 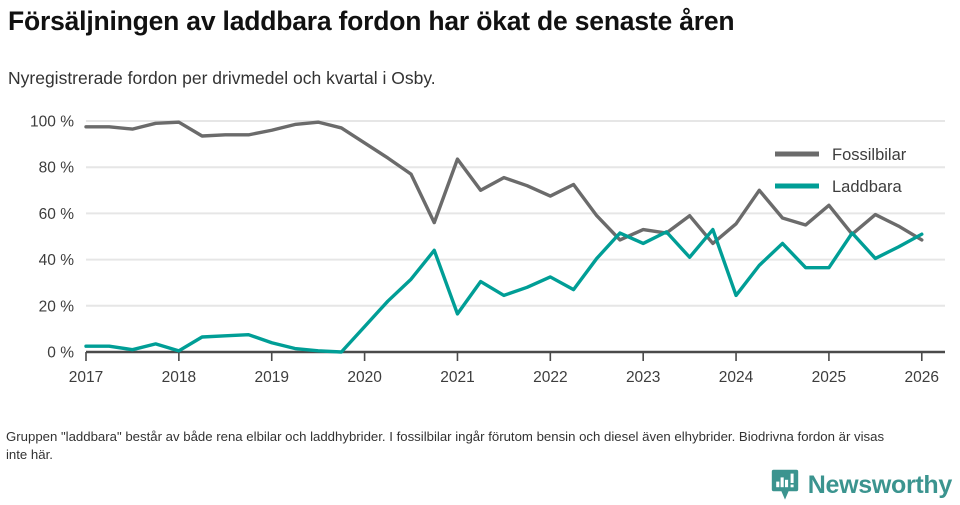 I want to click on x-axis-tick-label: 2026, so click(x=922, y=377).